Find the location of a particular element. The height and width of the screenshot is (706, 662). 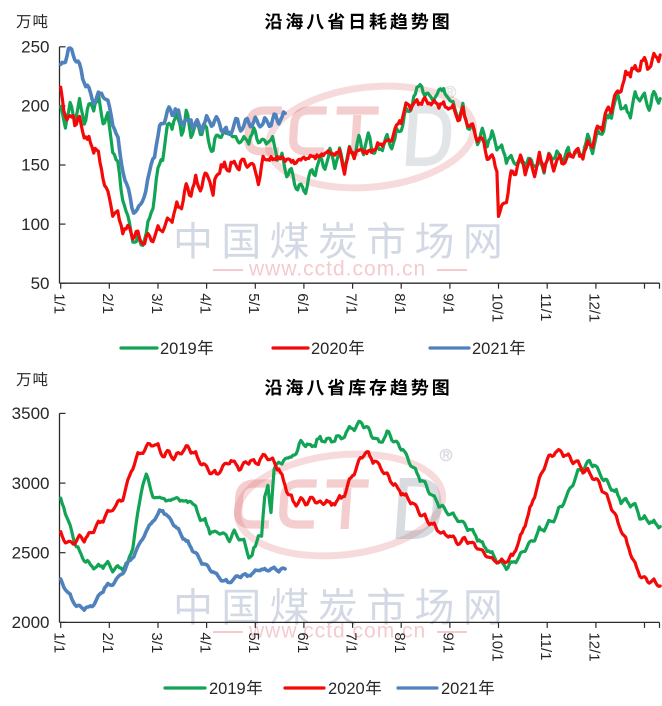

svg-text: 3500 is located at coordinates (31, 413).